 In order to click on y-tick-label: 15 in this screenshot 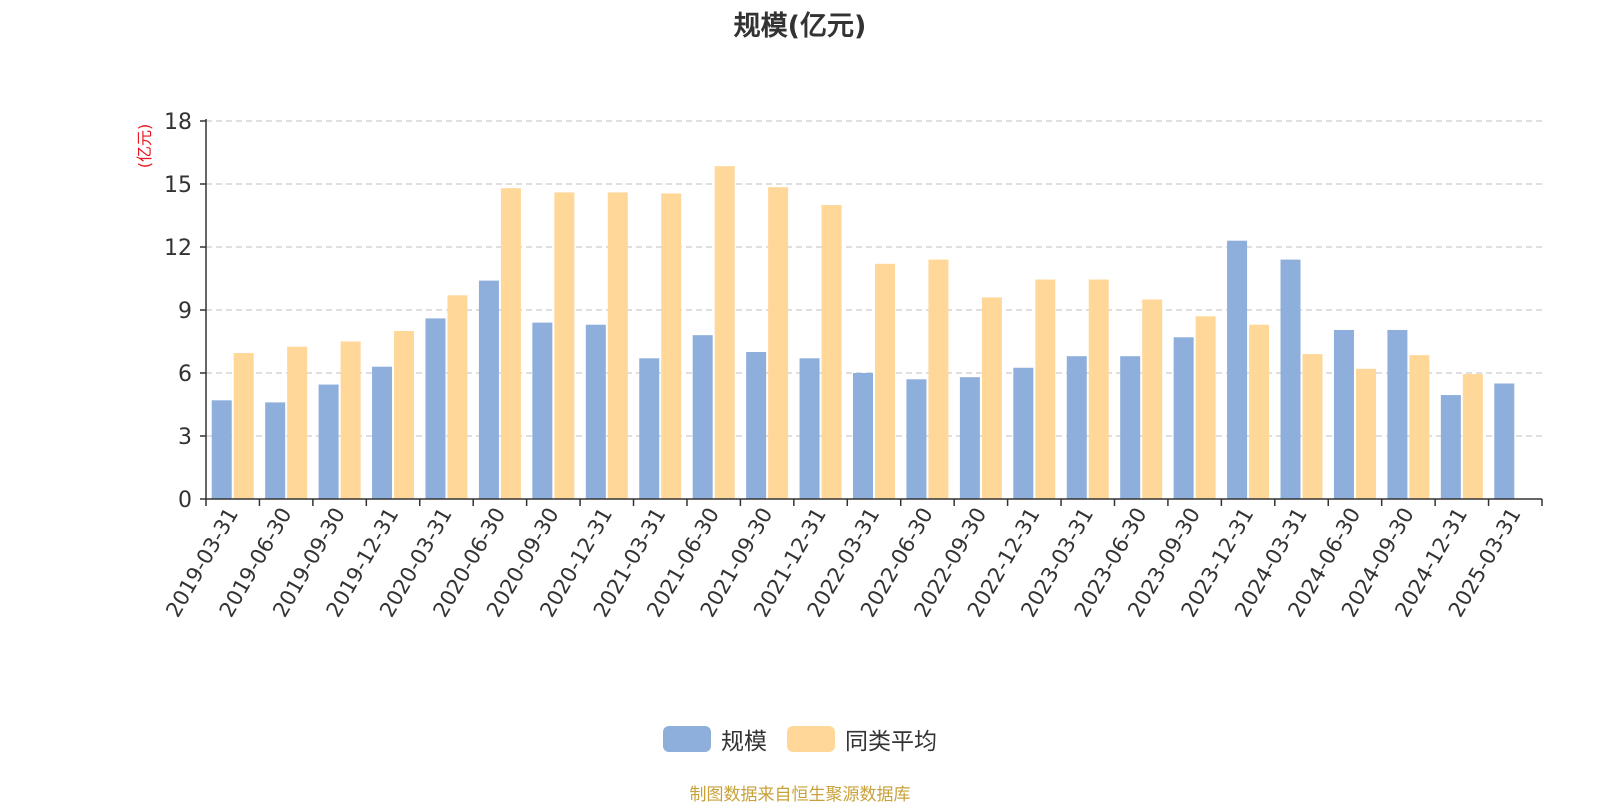, I will do `click(178, 185)`.